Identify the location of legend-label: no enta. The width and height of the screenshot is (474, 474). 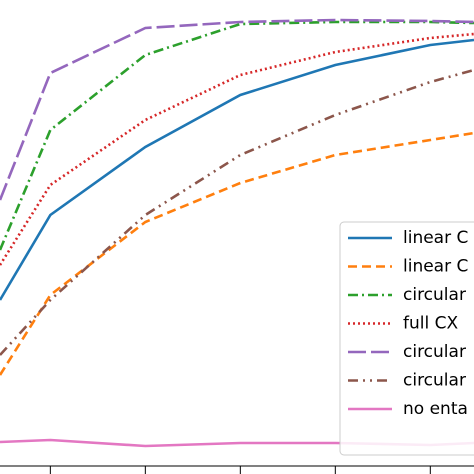
(435, 409).